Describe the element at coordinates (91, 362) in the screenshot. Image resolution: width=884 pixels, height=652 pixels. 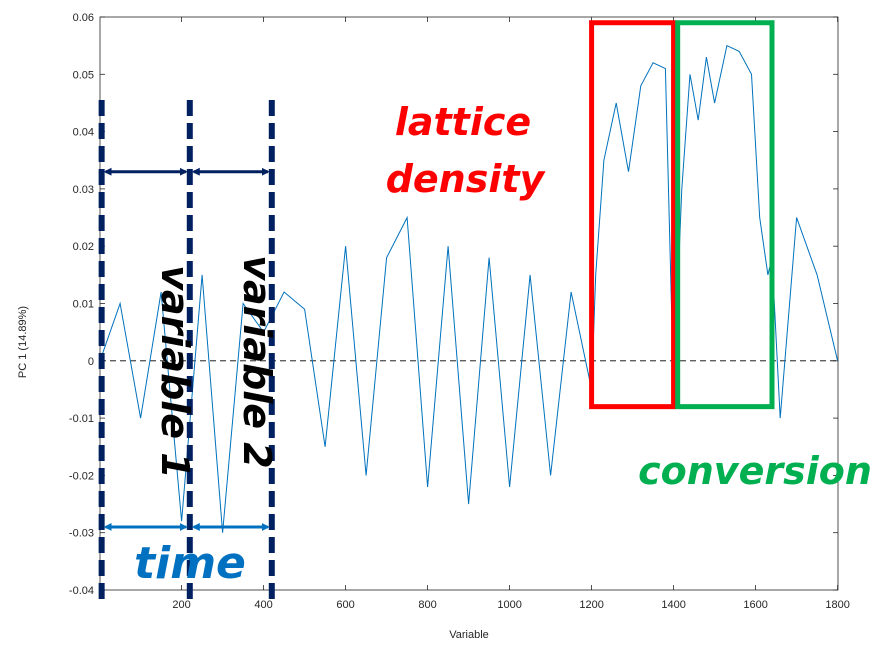
I see `y-tick-label: 0` at that location.